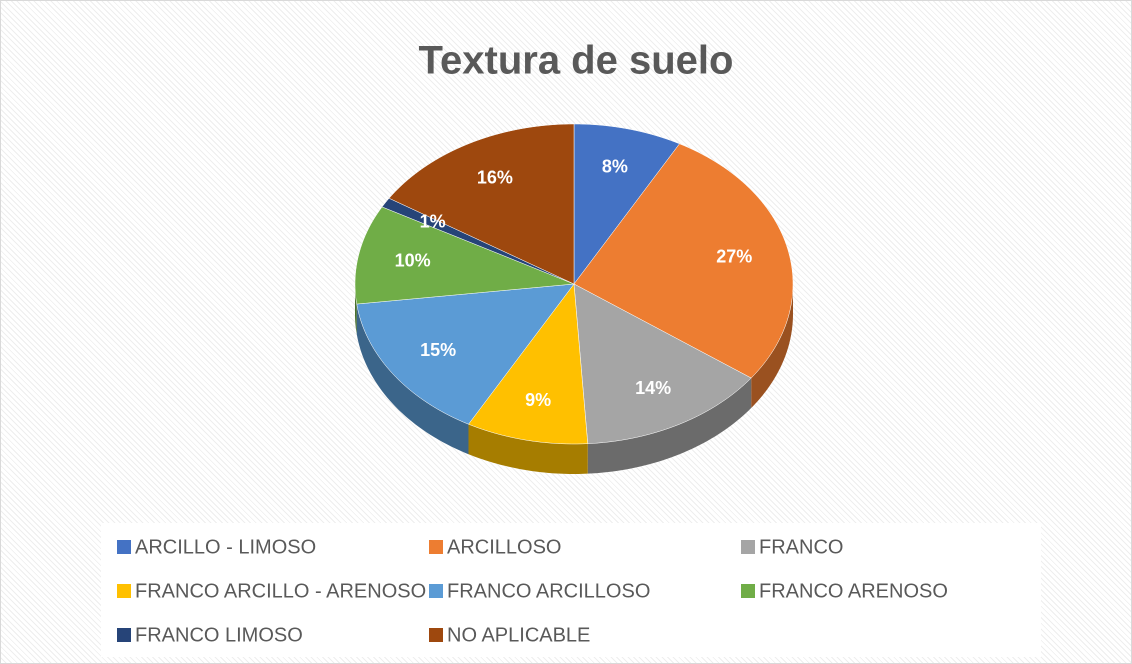  Describe the element at coordinates (495, 178) in the screenshot. I see `data-label: 16%` at that location.